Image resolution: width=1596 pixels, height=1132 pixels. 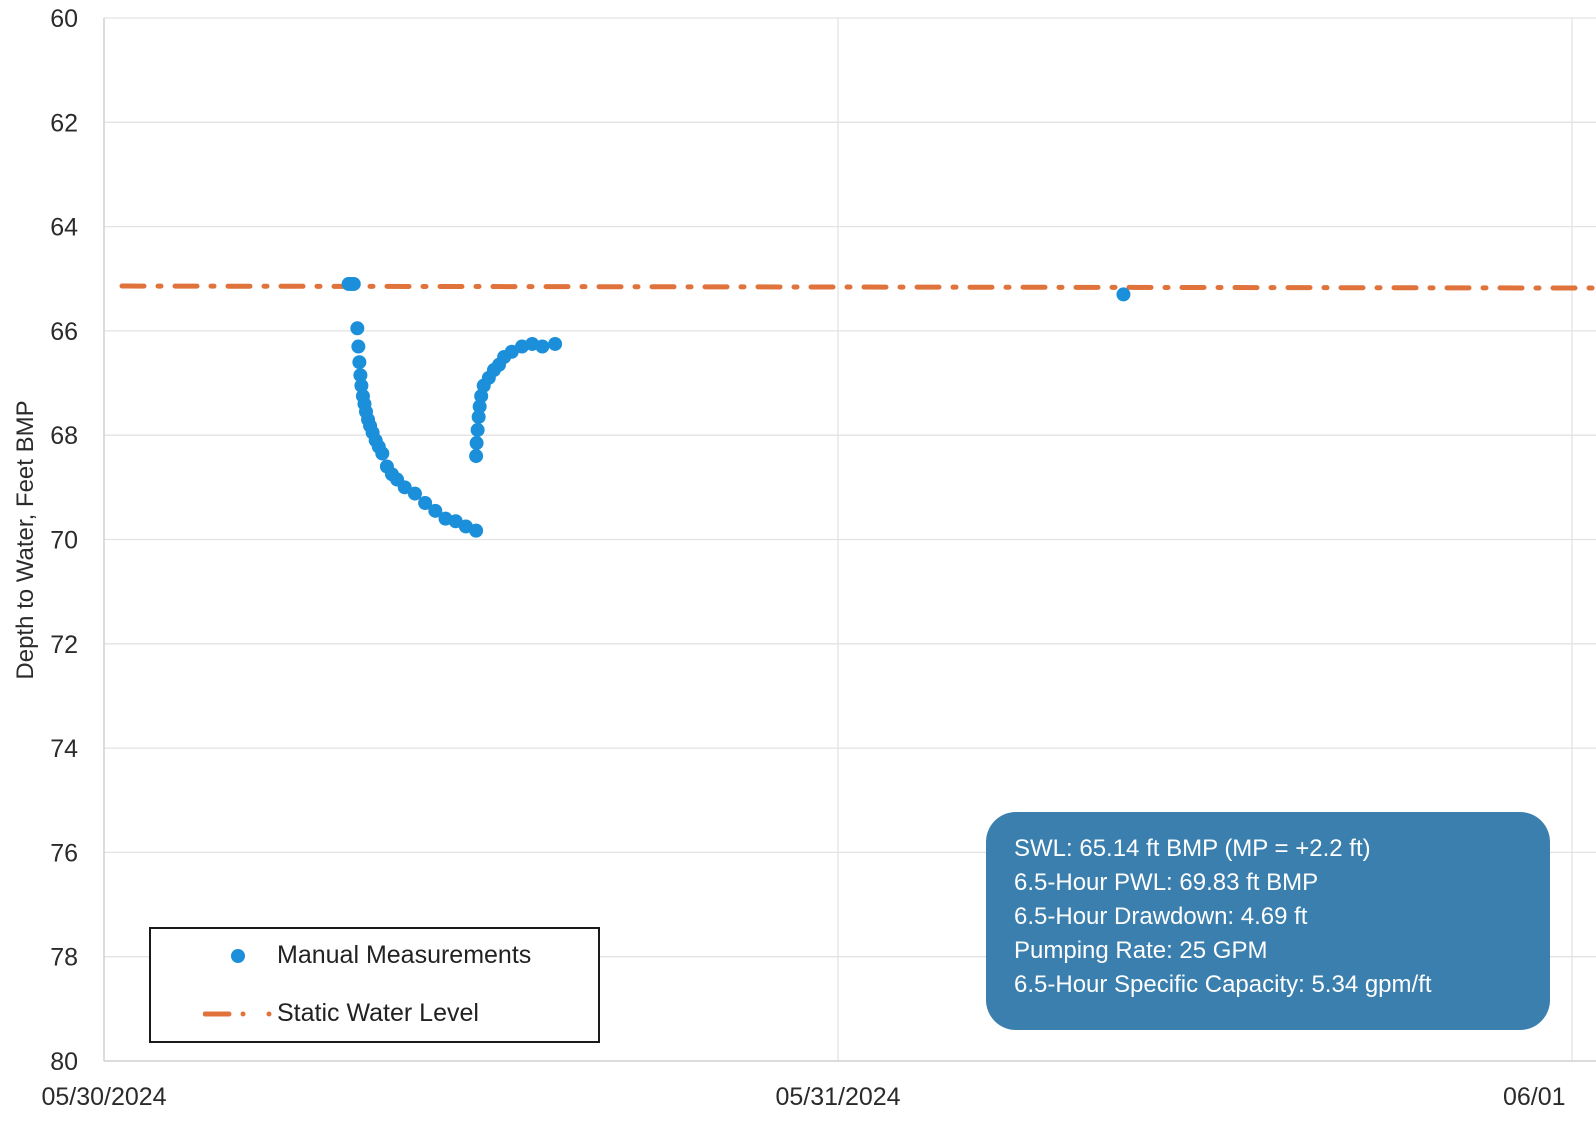 I want to click on y-tick-label: 74, so click(x=64, y=749).